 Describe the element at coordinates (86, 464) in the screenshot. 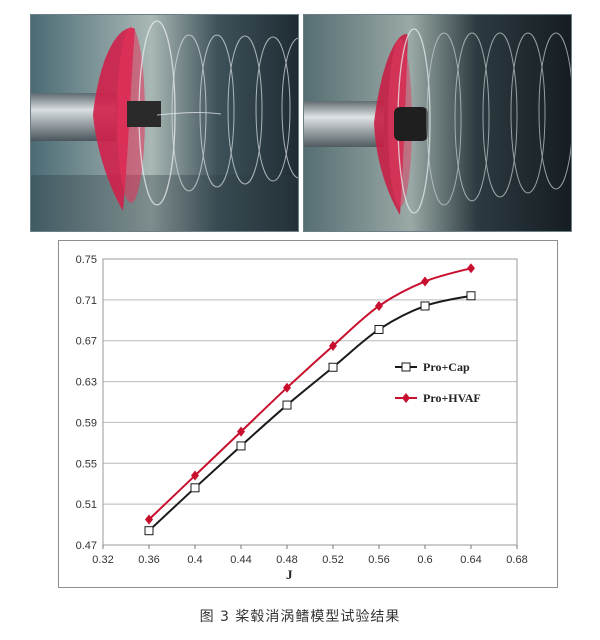

I see `y-tick-label: 0.55` at that location.